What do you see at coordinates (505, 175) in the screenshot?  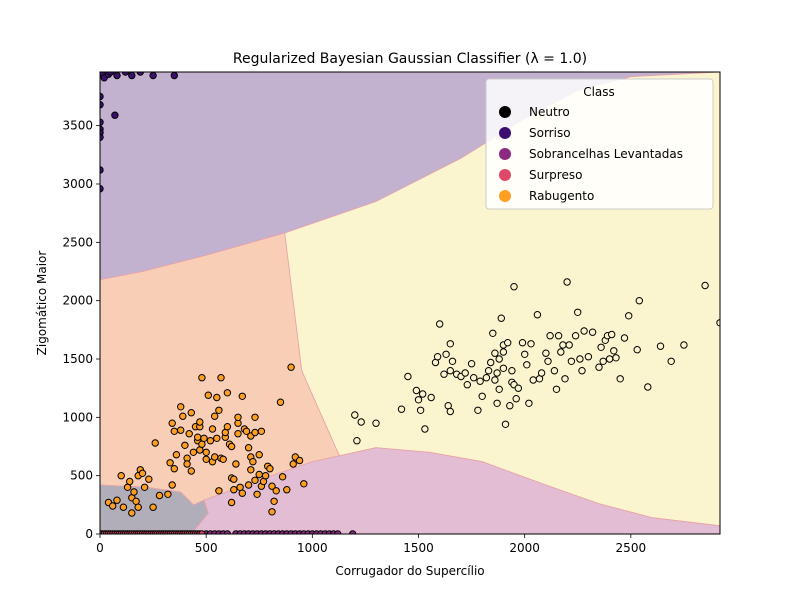 I see `legend-marker-surpreso` at bounding box center [505, 175].